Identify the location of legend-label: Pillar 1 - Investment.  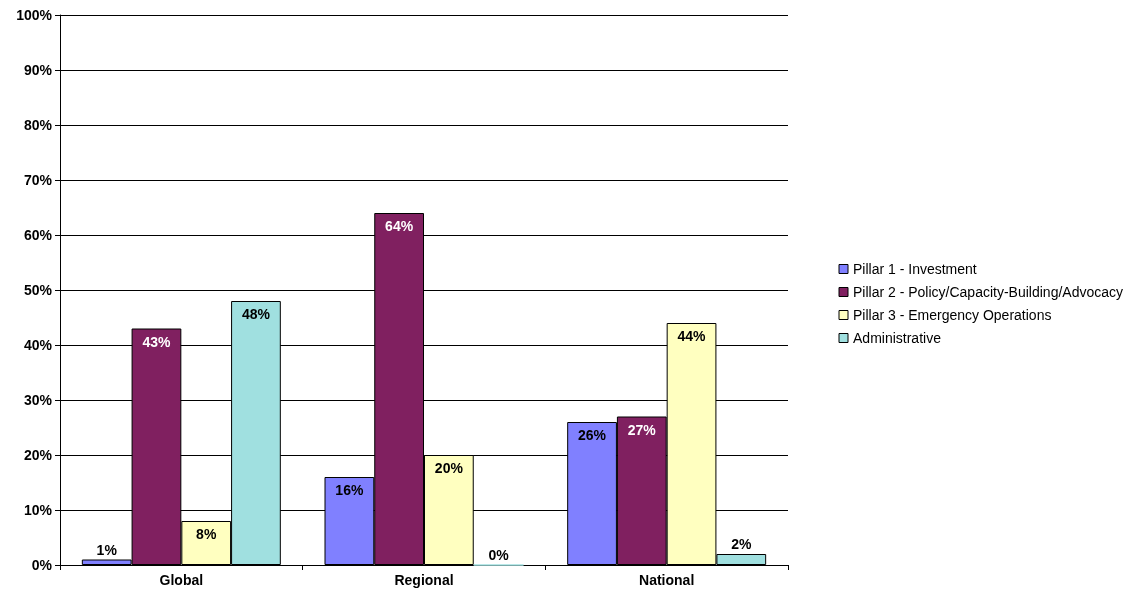
(915, 269).